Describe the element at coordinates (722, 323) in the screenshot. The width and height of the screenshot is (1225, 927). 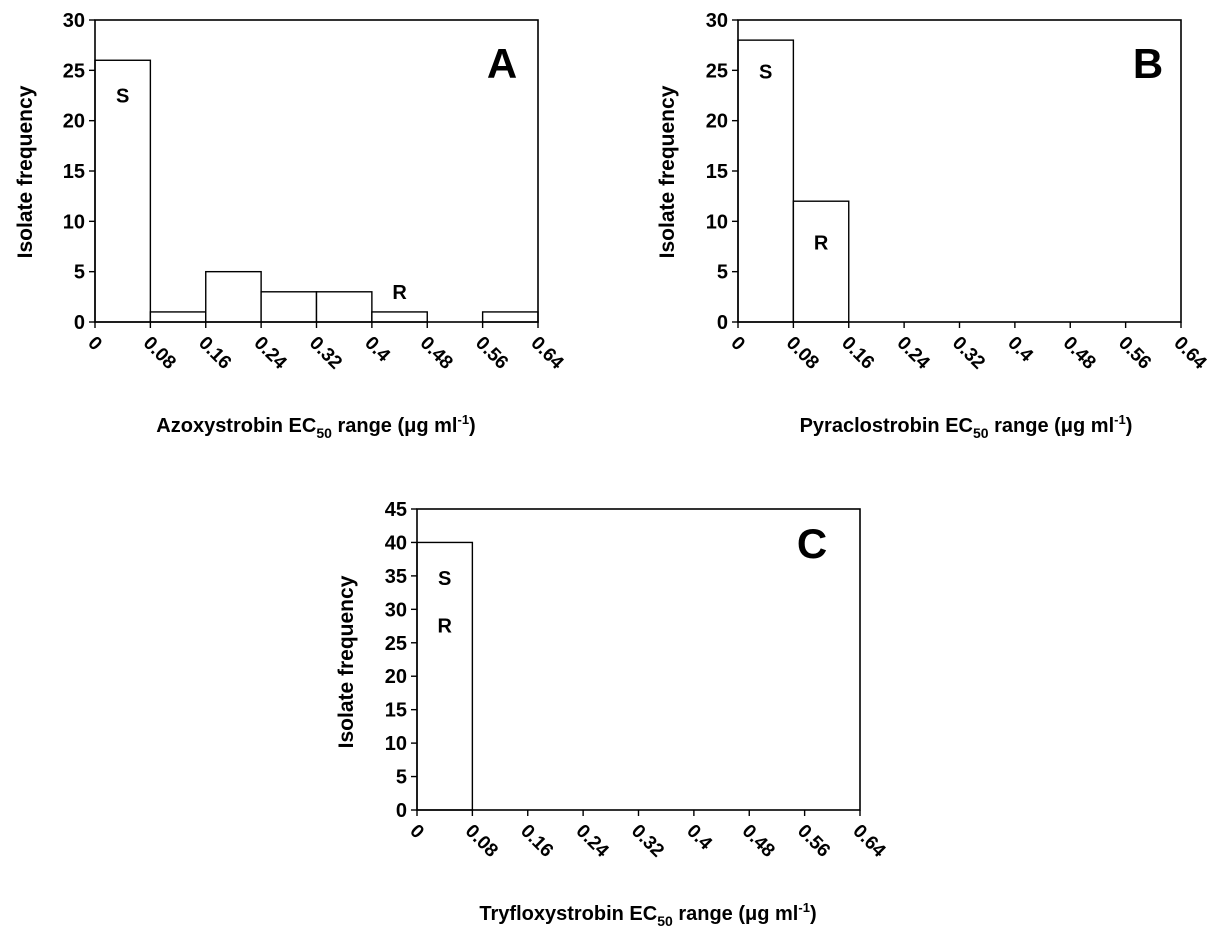
I see `y-tick-label-b-0: 0` at that location.